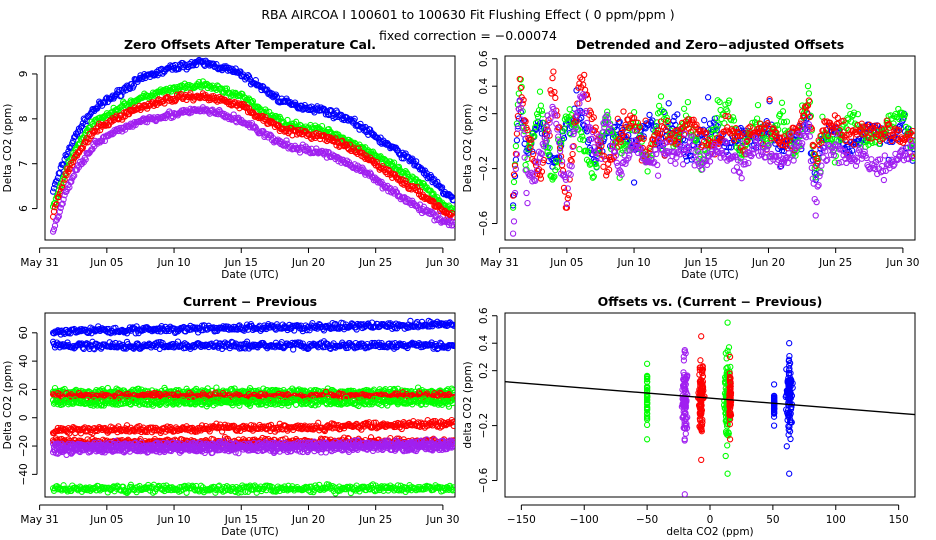 This screenshot has width=936, height=540. I want to click on series-blue, so click(252, 345).